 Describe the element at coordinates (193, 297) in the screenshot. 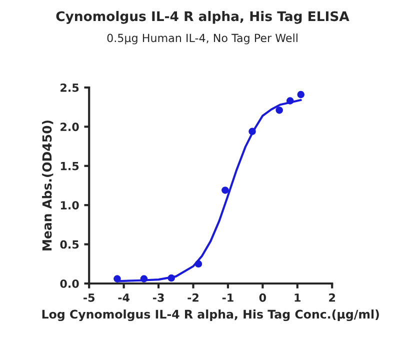

I see `x-tick-label: -2` at that location.